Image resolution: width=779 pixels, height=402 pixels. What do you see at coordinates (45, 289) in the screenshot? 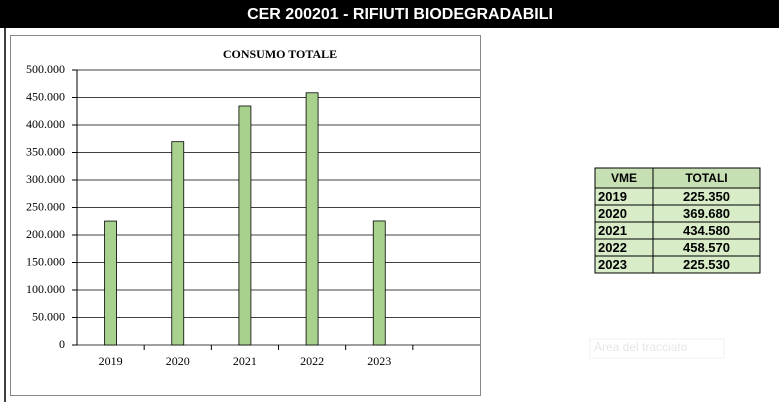
I see `y-tick-label: 100.000` at bounding box center [45, 289].